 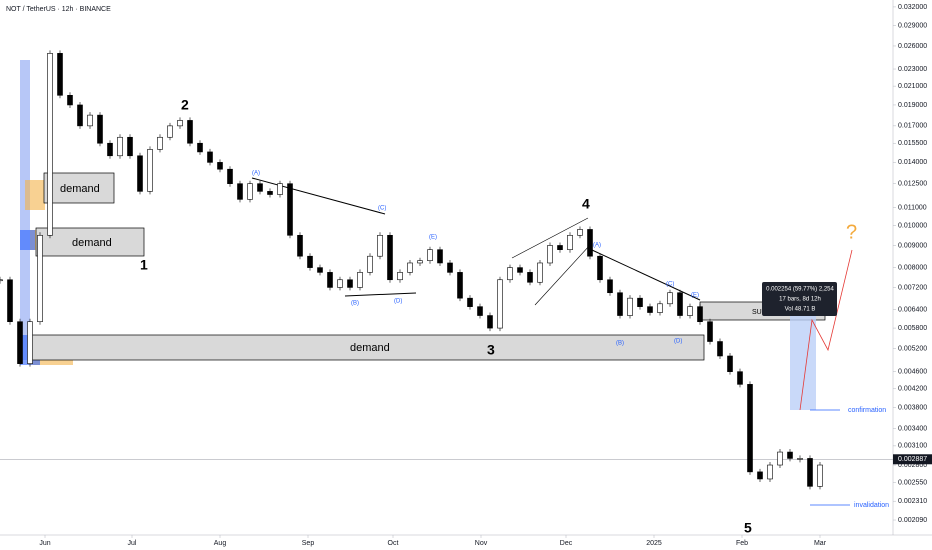 What do you see at coordinates (820, 543) in the screenshot?
I see `x-tick-label: Mar` at bounding box center [820, 543].